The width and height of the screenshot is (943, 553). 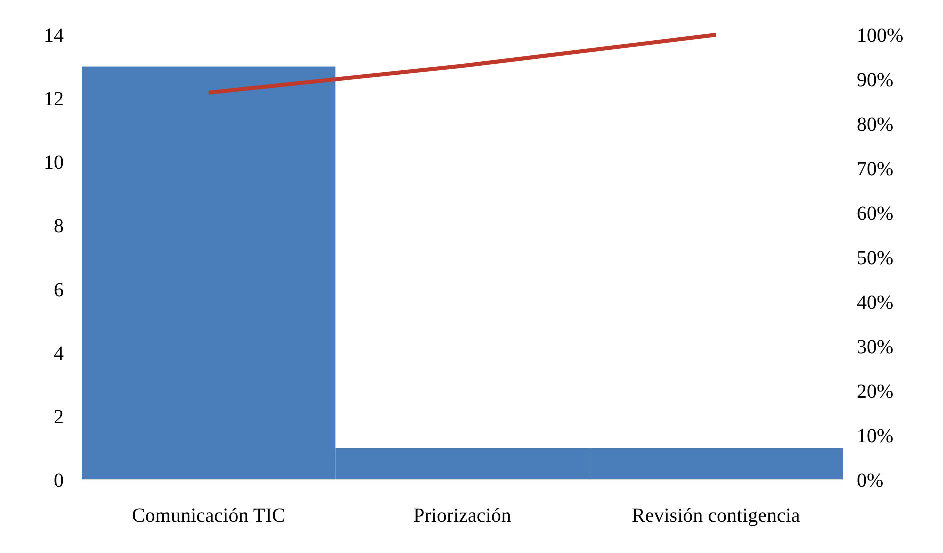 What do you see at coordinates (875, 259) in the screenshot?
I see `y2-tick-label: 50%` at bounding box center [875, 259].